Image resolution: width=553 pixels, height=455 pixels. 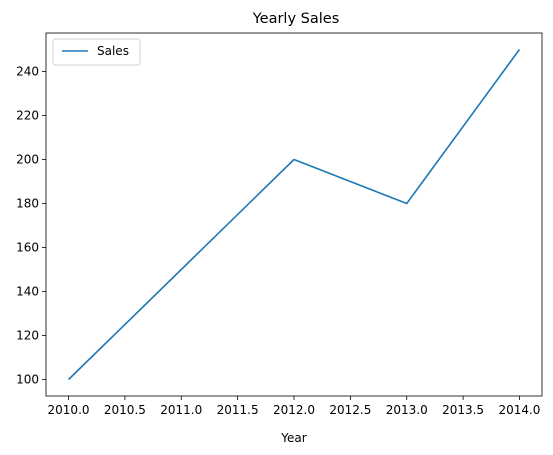 I want to click on y-tick-label: 140, so click(x=27, y=292).